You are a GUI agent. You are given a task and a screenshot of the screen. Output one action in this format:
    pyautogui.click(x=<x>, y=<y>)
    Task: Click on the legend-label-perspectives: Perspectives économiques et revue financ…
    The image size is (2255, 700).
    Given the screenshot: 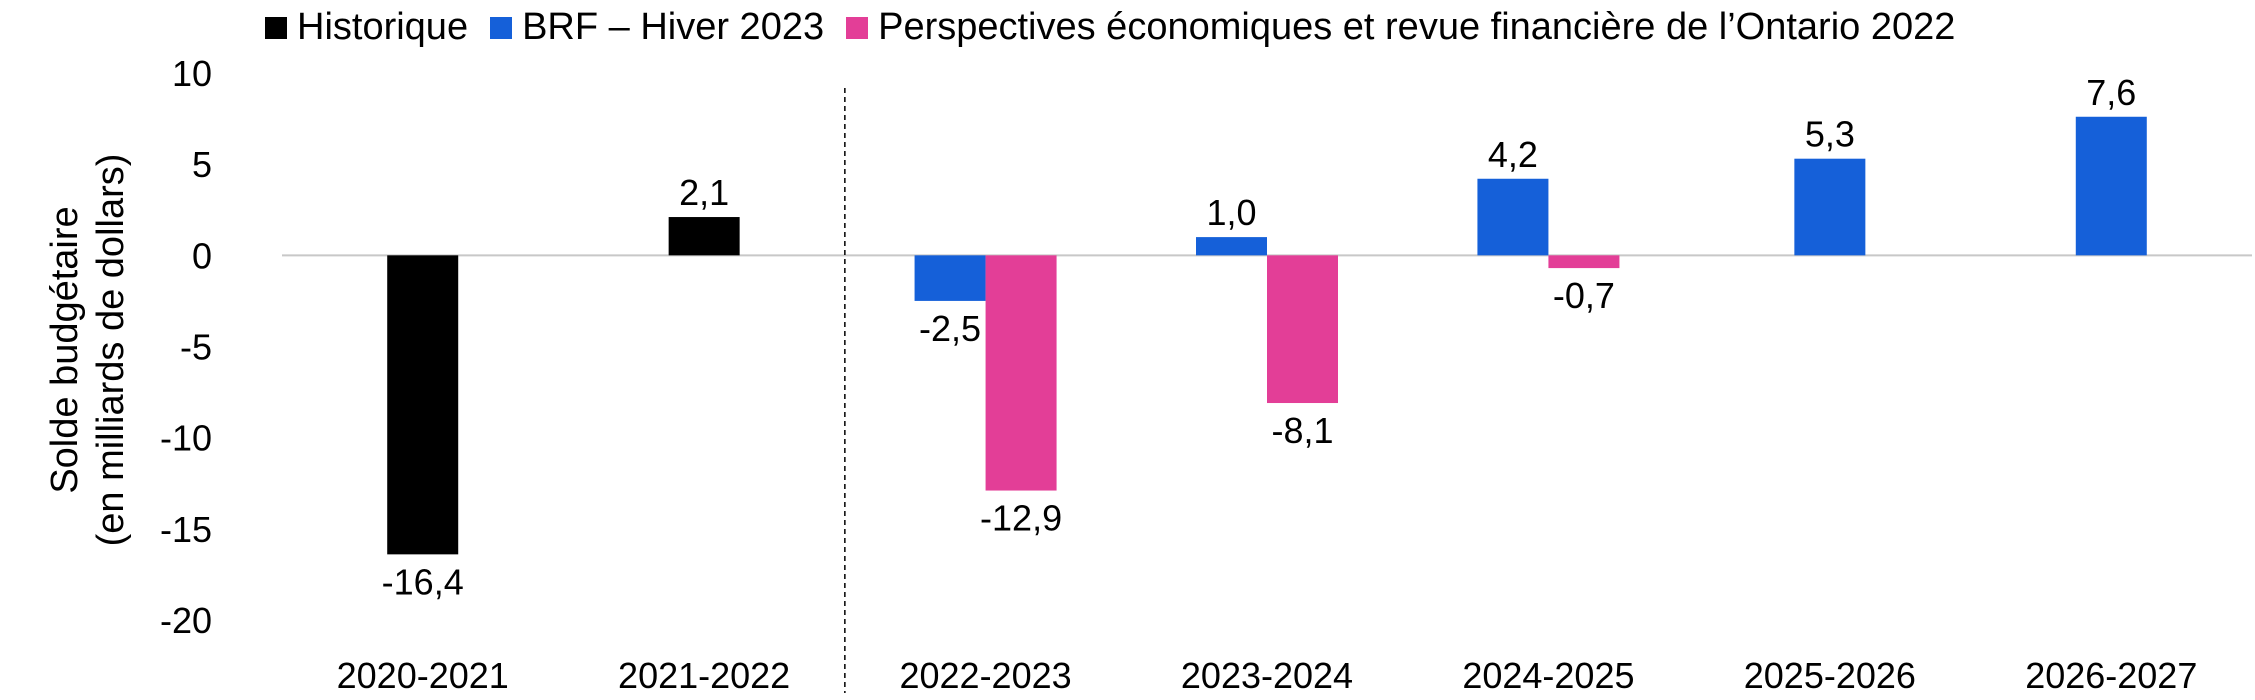 What is the action you would take?
    pyautogui.click(x=1417, y=27)
    